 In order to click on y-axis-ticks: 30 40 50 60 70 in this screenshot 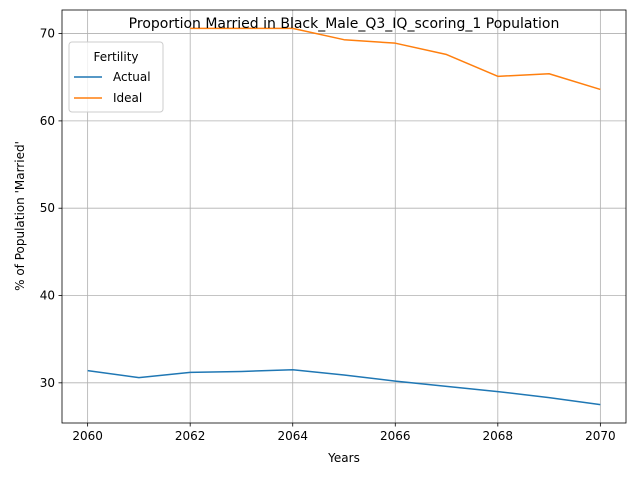, I will do `click(51, 208)`.